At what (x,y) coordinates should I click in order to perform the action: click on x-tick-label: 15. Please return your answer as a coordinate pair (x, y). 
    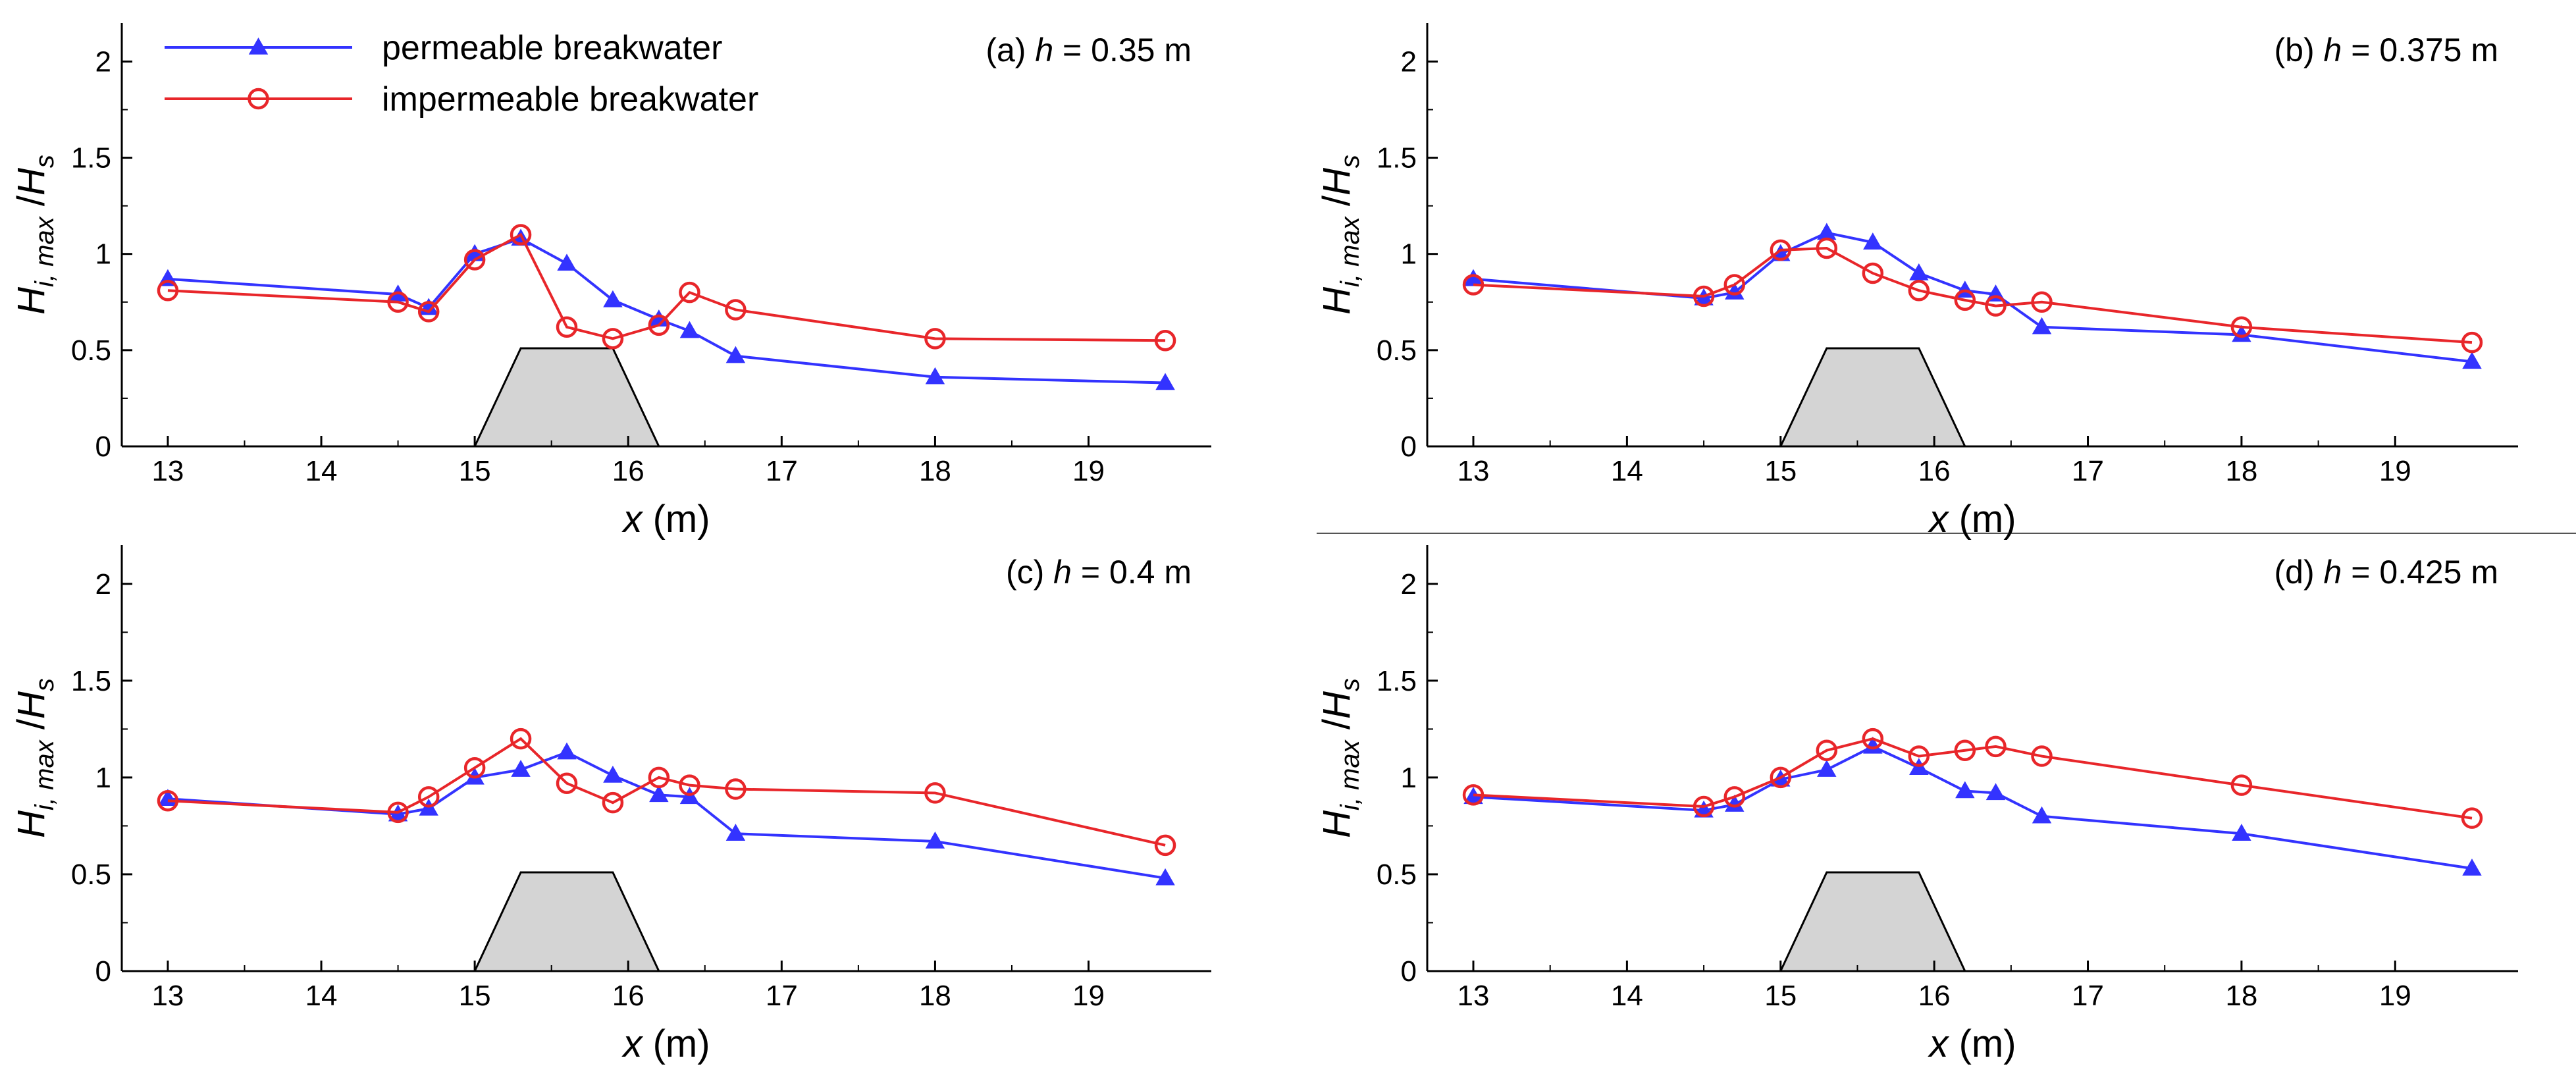
    Looking at the image, I should click on (1780, 996).